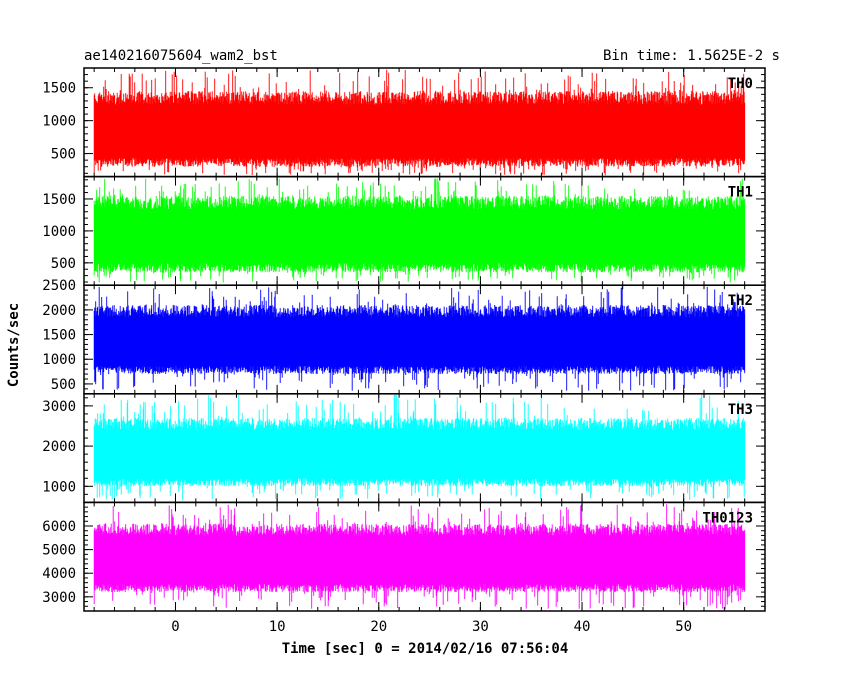  I want to click on x-tick-label: 0, so click(175, 627).